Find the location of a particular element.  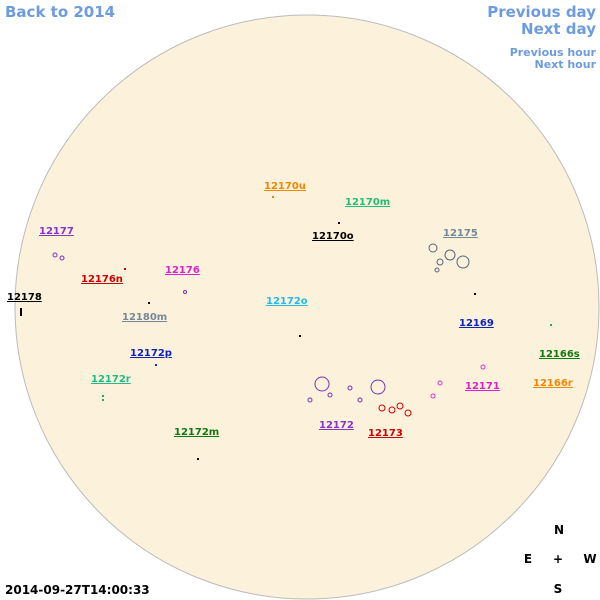

region-label: 12172o is located at coordinates (287, 301).